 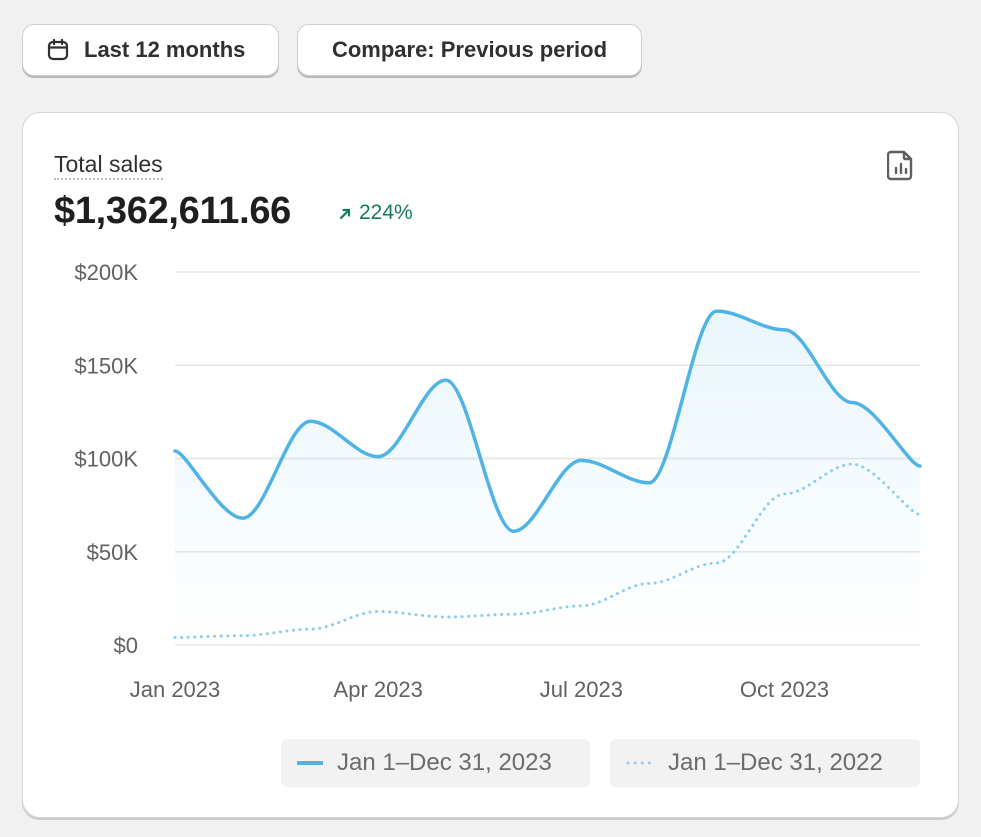 What do you see at coordinates (386, 212) in the screenshot?
I see `change-percent: 224%` at bounding box center [386, 212].